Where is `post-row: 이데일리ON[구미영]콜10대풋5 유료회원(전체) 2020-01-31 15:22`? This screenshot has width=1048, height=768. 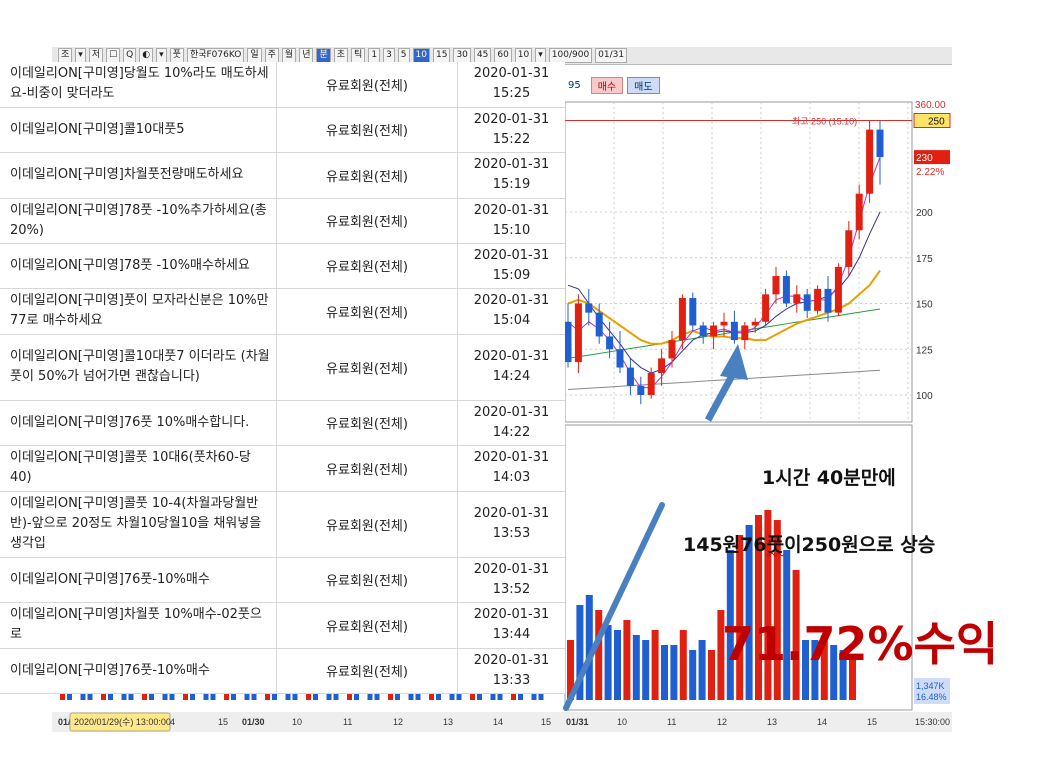
post-row: 이데일리ON[구미영]콜10대풋5 유료회원(전체) 2020-01-31 15:22 is located at coordinates (282, 130).